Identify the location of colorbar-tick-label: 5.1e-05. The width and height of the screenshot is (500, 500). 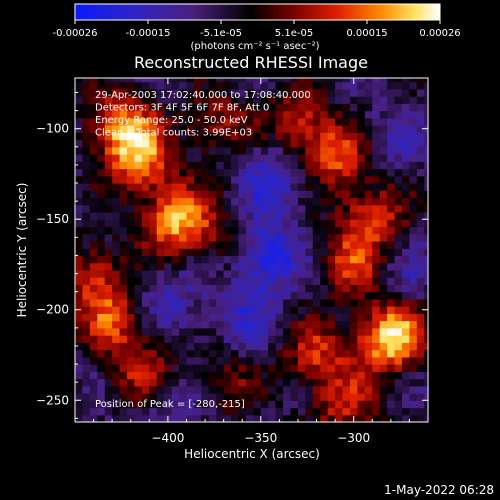
(294, 33).